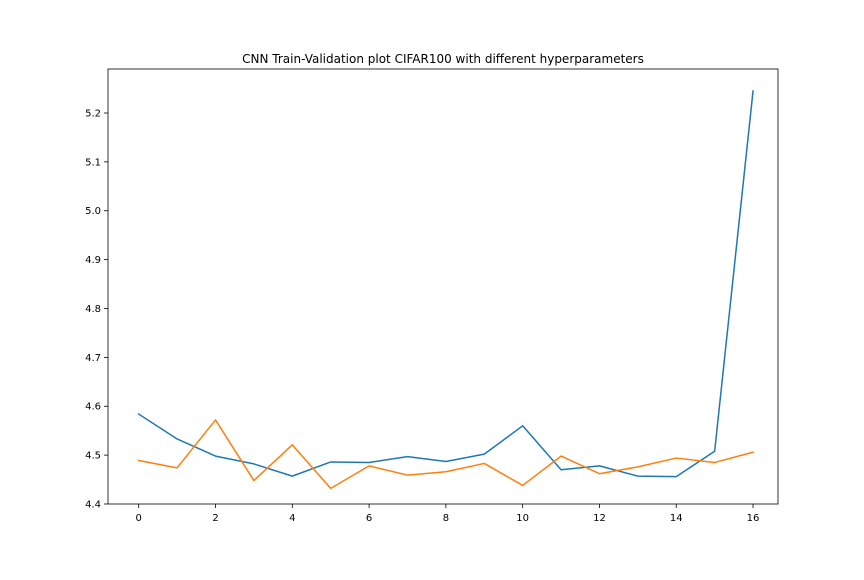 The height and width of the screenshot is (580, 864). I want to click on y-axis: 4.4 4.5 4.6 4.7 4.8 4.9 5.0 5.1 5.2, so click(96, 309).